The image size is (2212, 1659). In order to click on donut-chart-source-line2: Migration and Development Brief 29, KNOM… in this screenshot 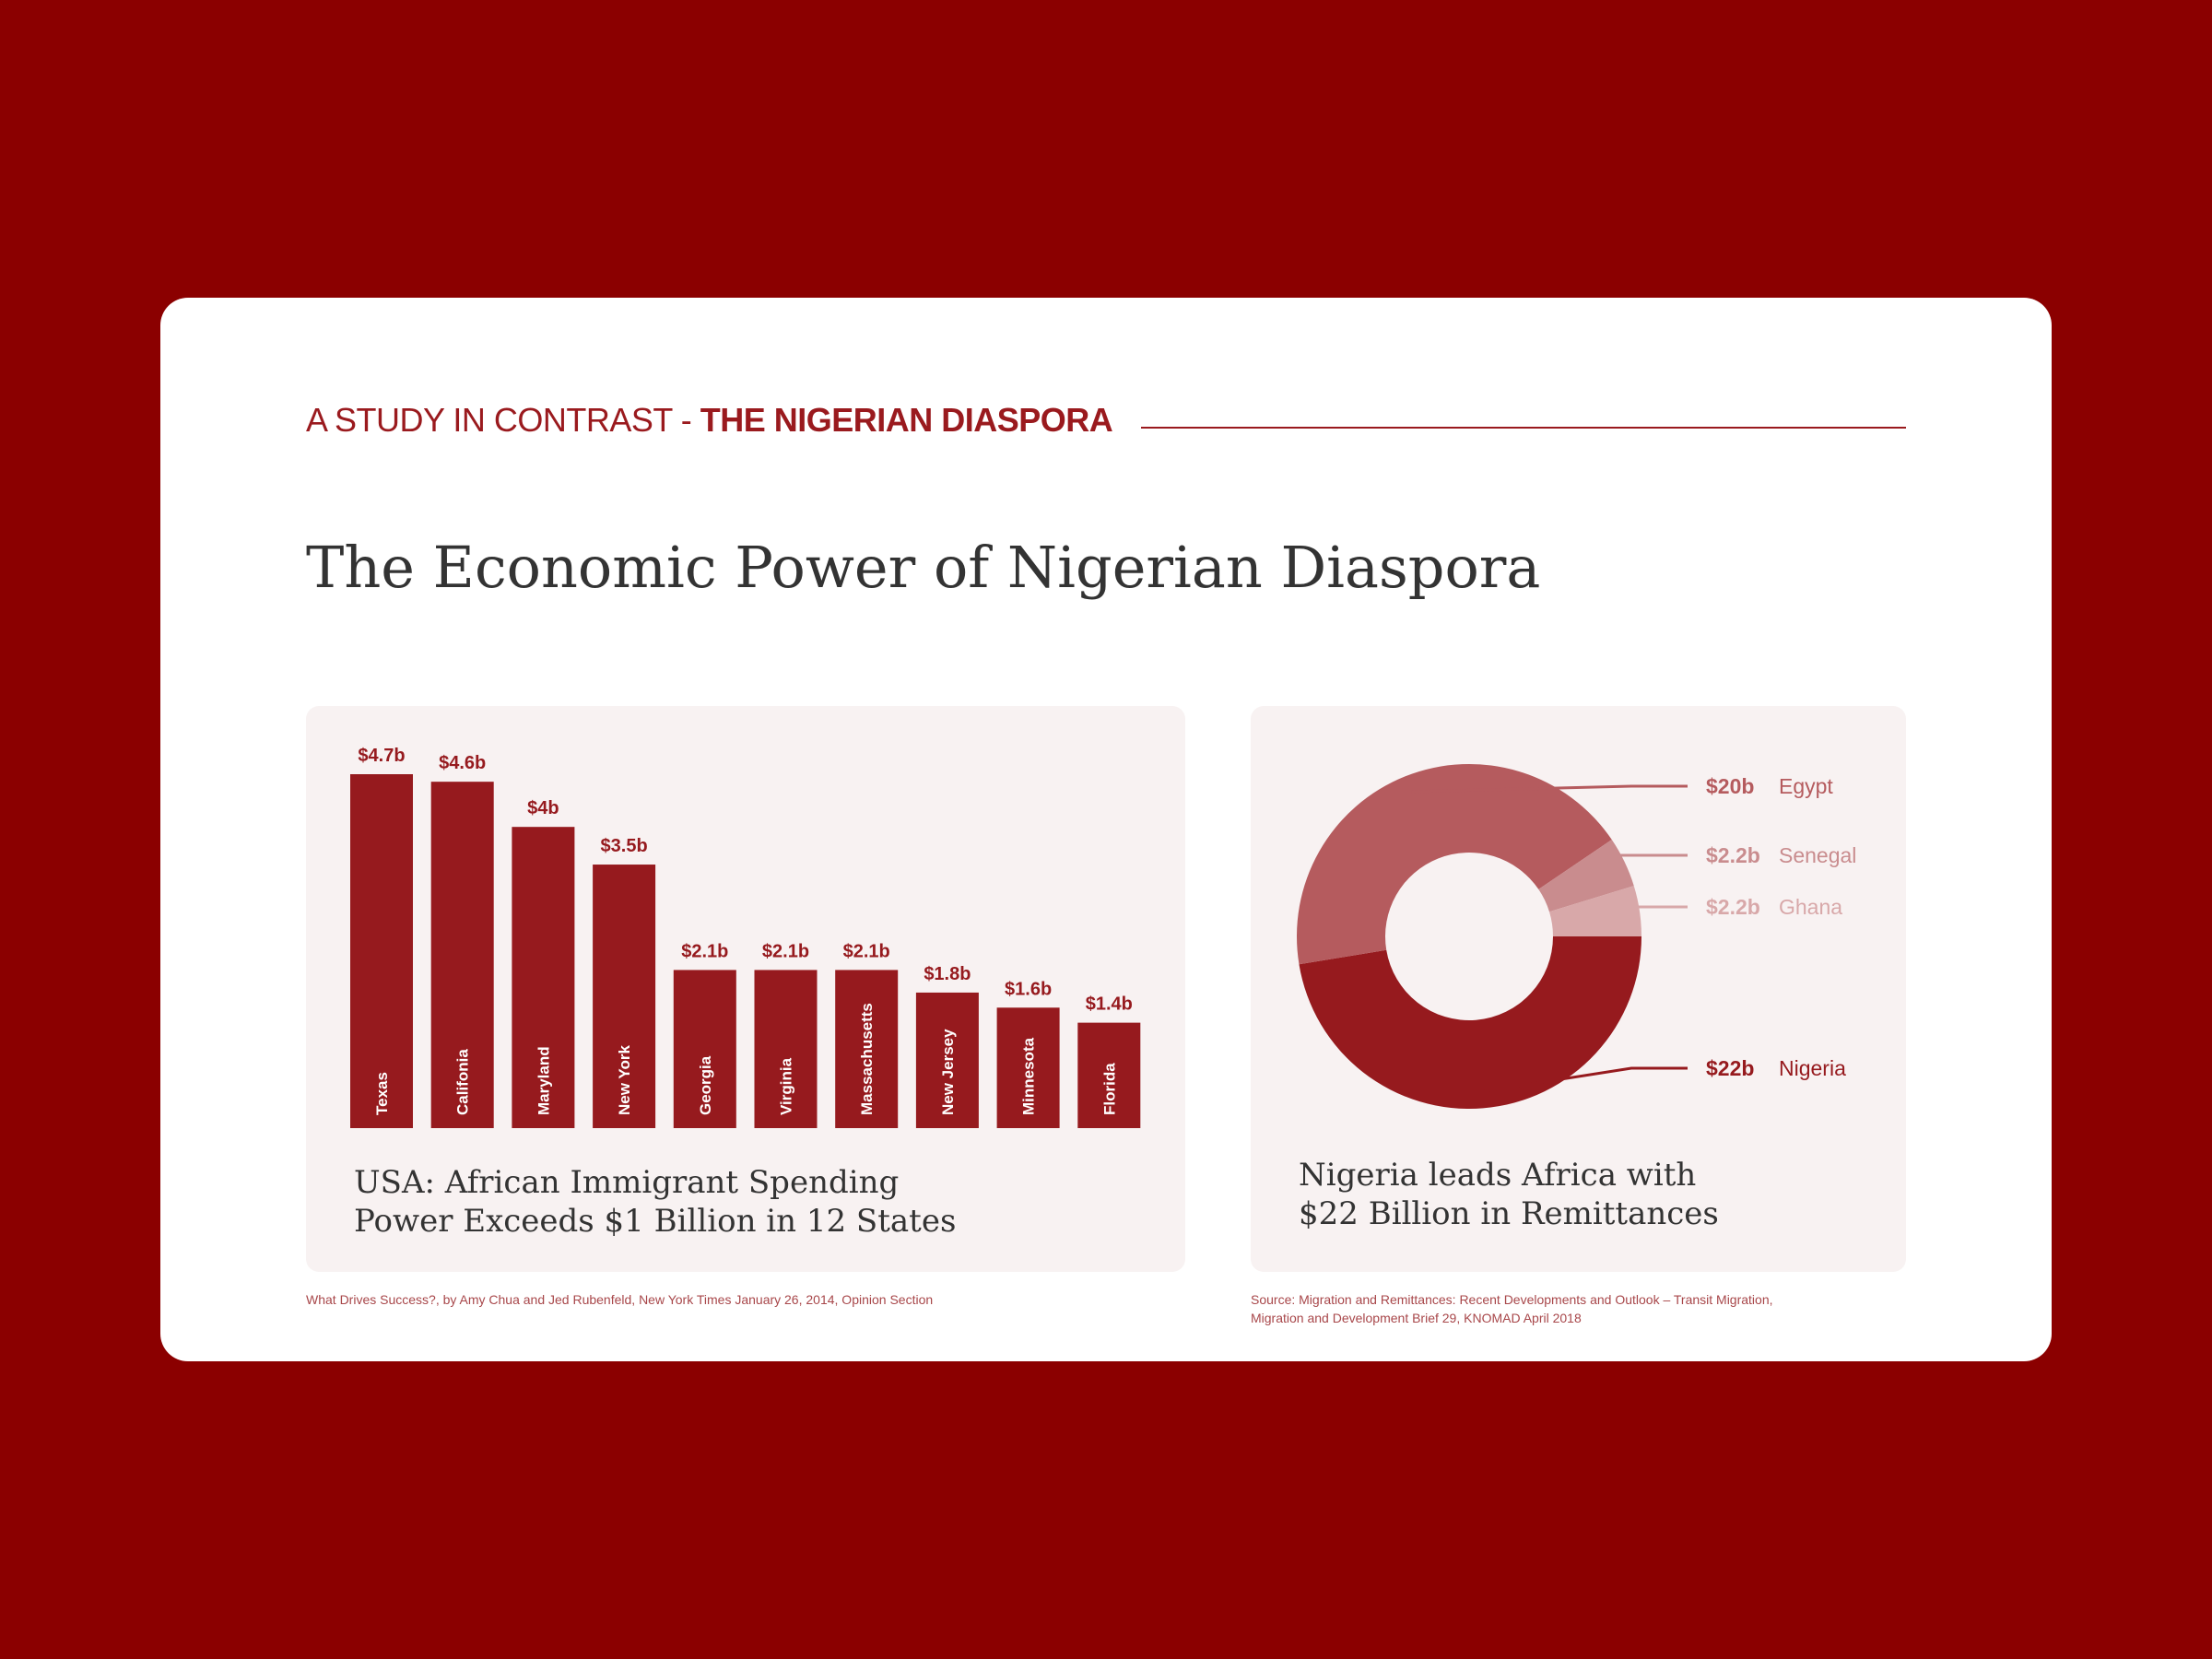, I will do `click(1416, 1318)`.